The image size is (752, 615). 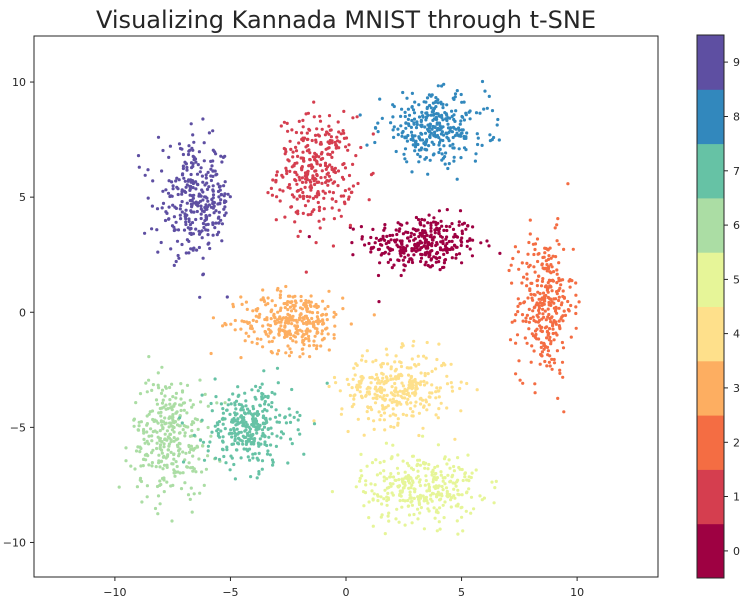 I want to click on colorbar-label: 5, so click(x=736, y=279).